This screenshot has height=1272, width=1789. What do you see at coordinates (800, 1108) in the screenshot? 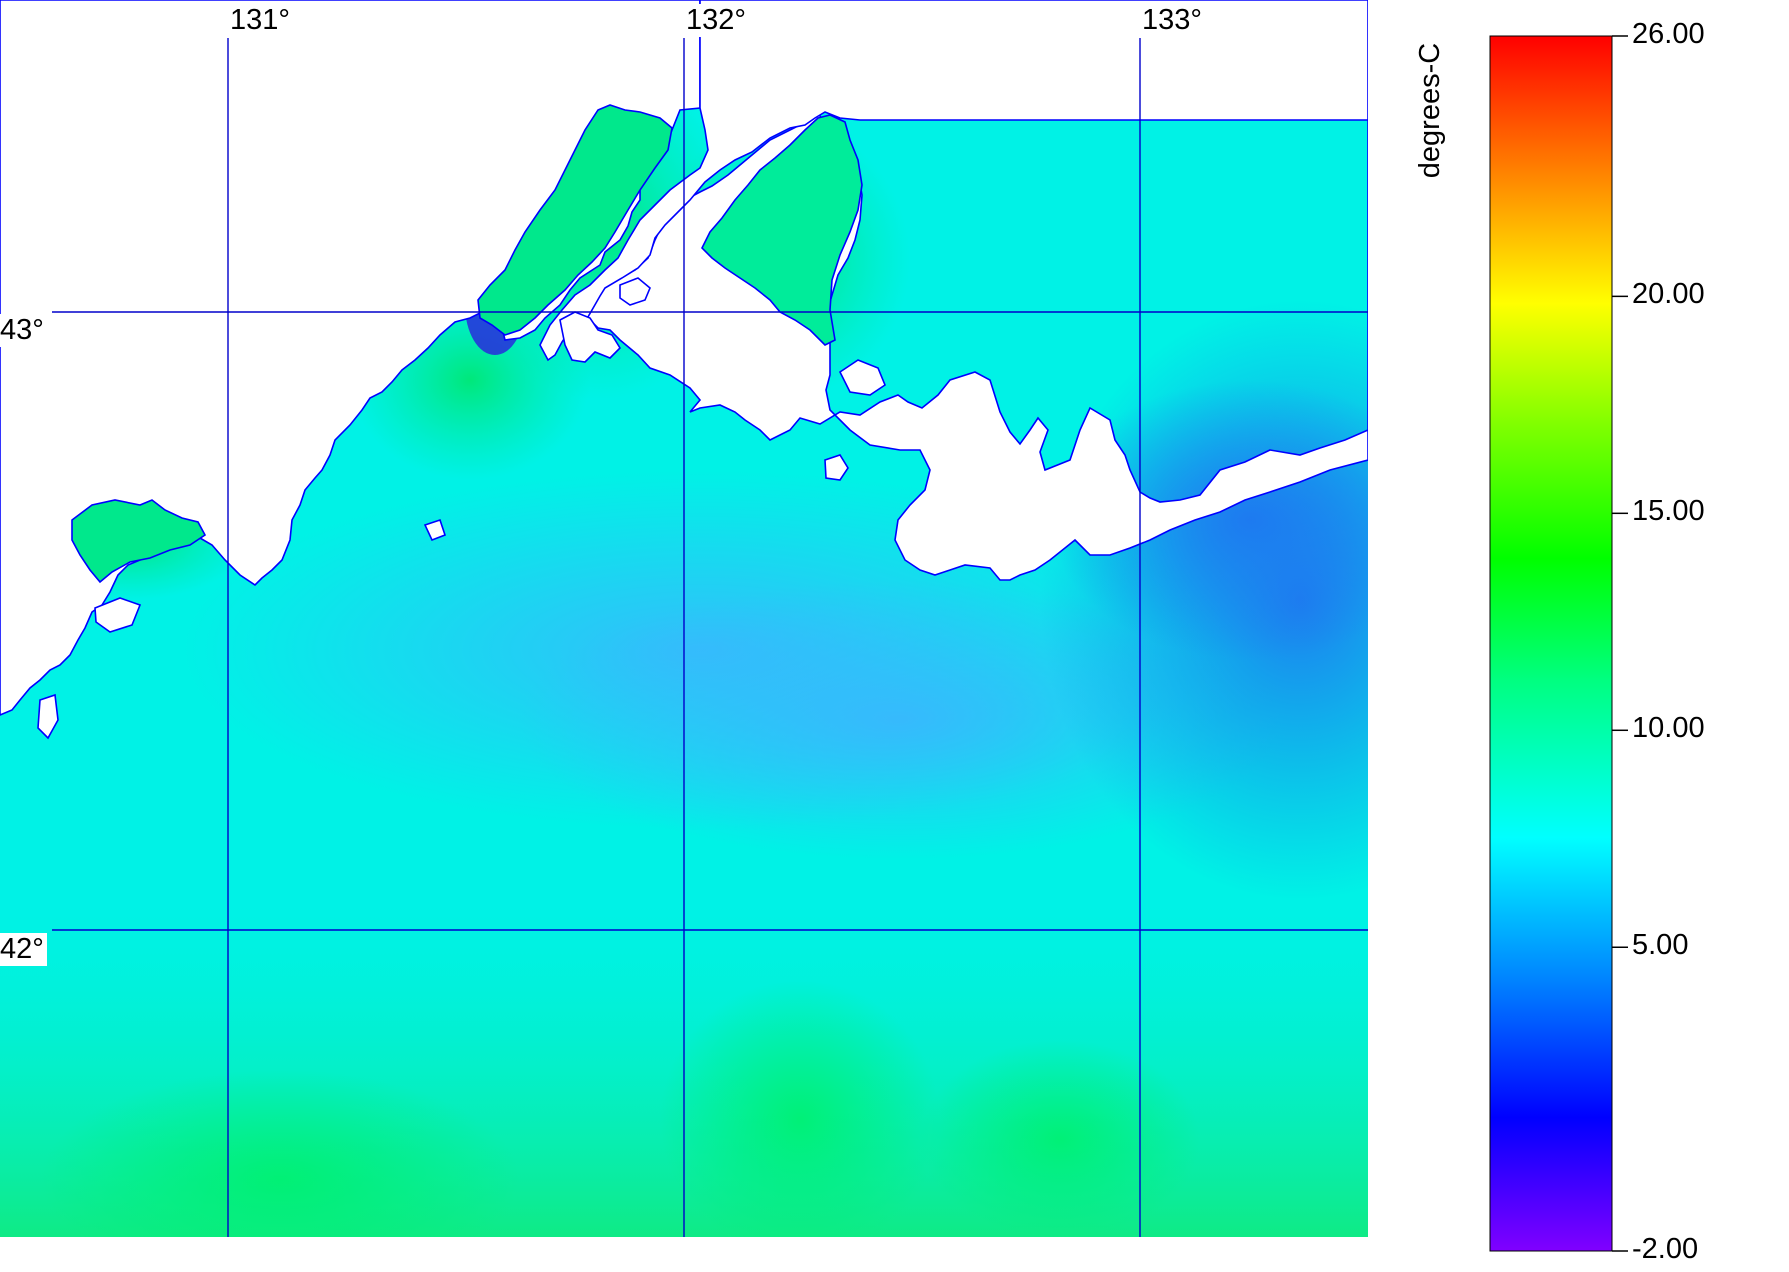
I see `warm-patch-s` at bounding box center [800, 1108].